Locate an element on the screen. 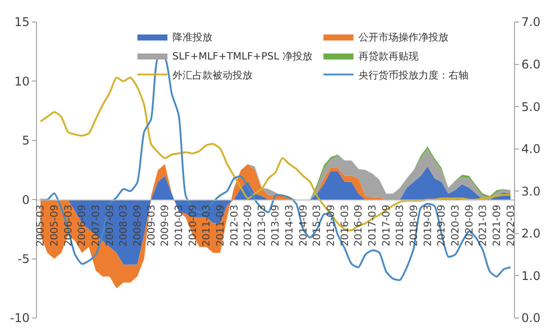 This screenshot has height=335, width=550. x-tick-label: 2011-09 is located at coordinates (220, 225).